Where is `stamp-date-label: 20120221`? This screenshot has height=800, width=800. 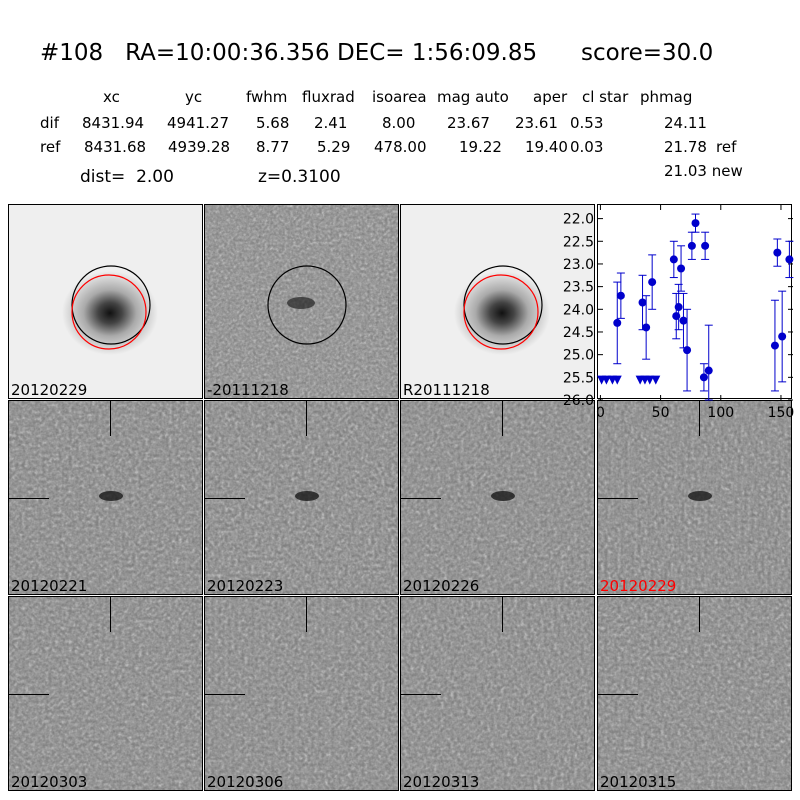 stamp-date-label: 20120221 is located at coordinates (49, 586).